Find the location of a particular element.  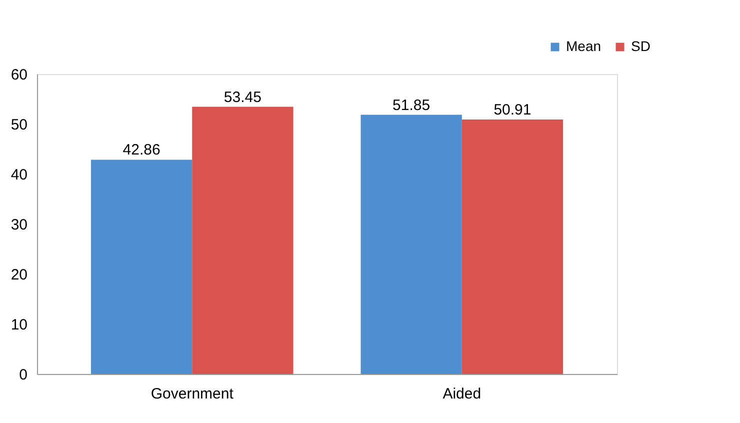

y-tick-label: 30 is located at coordinates (19, 225).